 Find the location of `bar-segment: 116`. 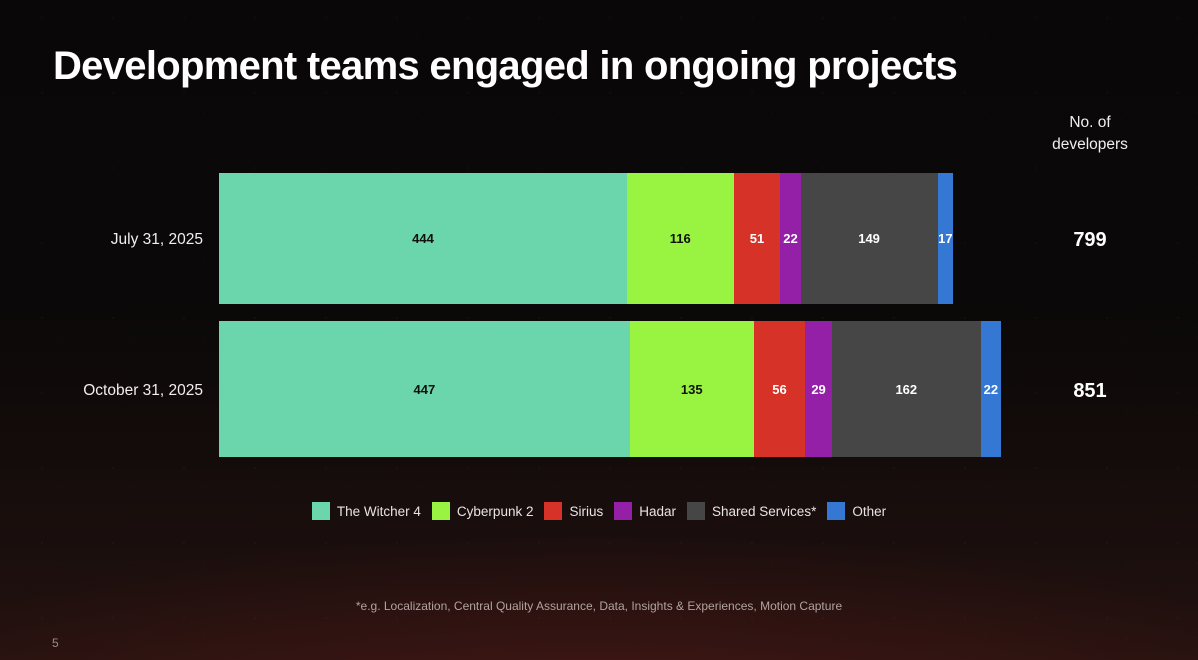

bar-segment: 116 is located at coordinates (680, 238).